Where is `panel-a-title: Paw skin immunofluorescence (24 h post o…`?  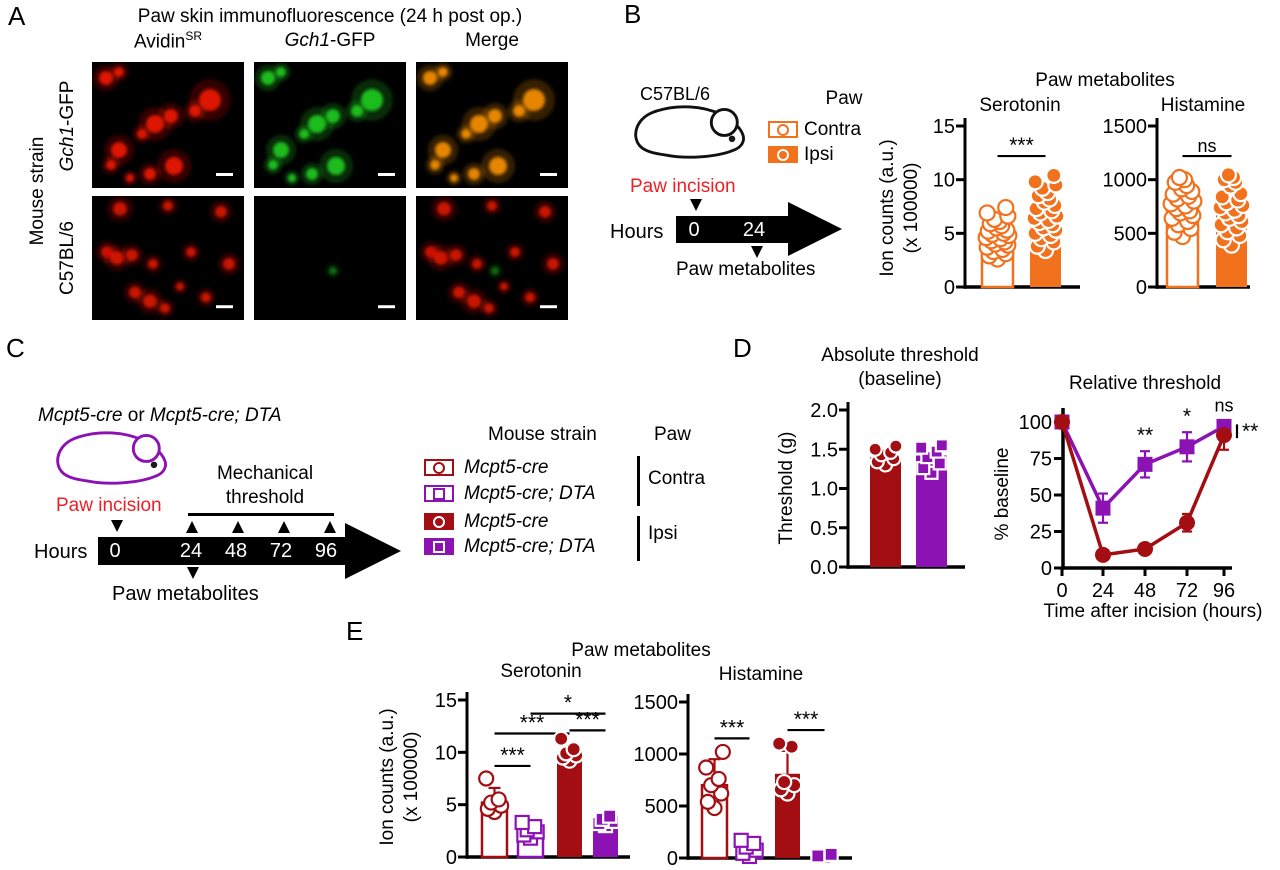
panel-a-title: Paw skin immunofluorescence (24 h post o… is located at coordinates (330, 16).